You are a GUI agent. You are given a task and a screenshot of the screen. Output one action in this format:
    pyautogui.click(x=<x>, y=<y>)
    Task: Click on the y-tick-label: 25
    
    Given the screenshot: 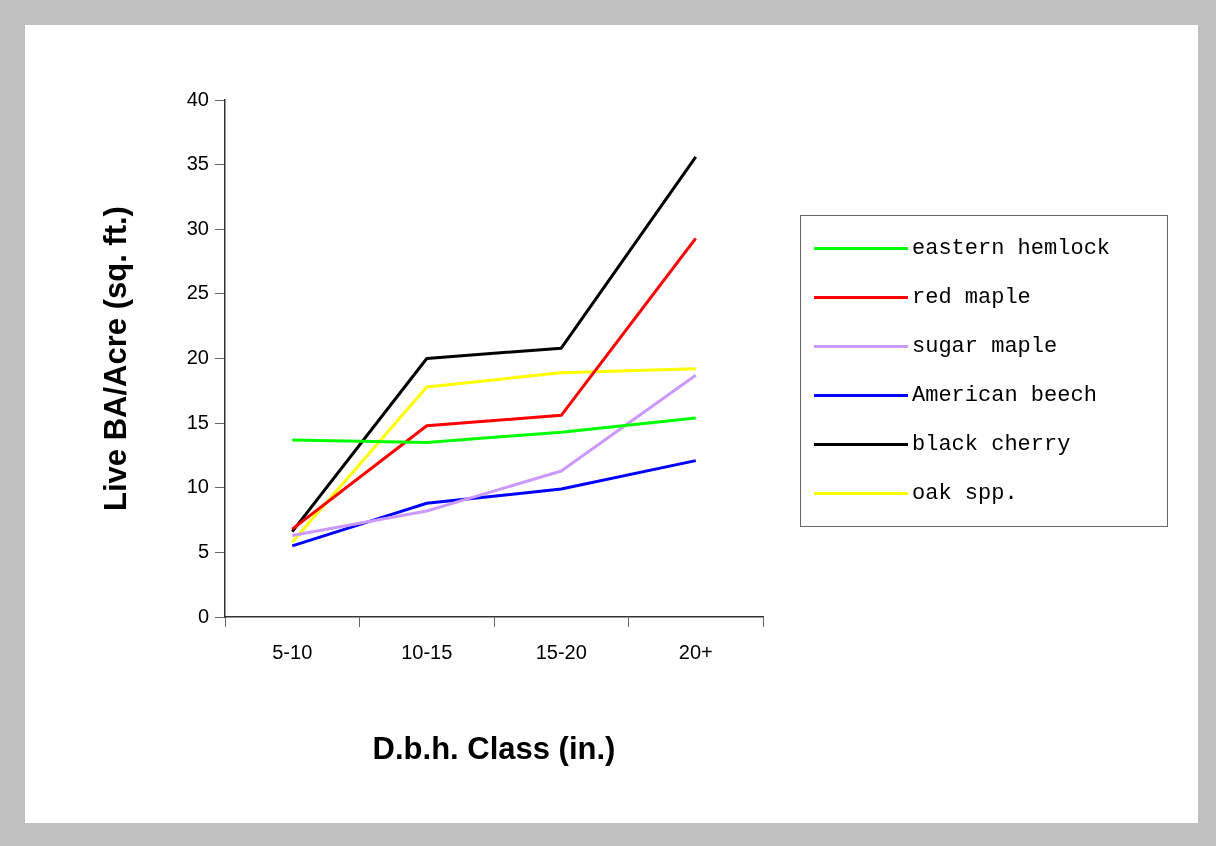 What is the action you would take?
    pyautogui.click(x=197, y=292)
    